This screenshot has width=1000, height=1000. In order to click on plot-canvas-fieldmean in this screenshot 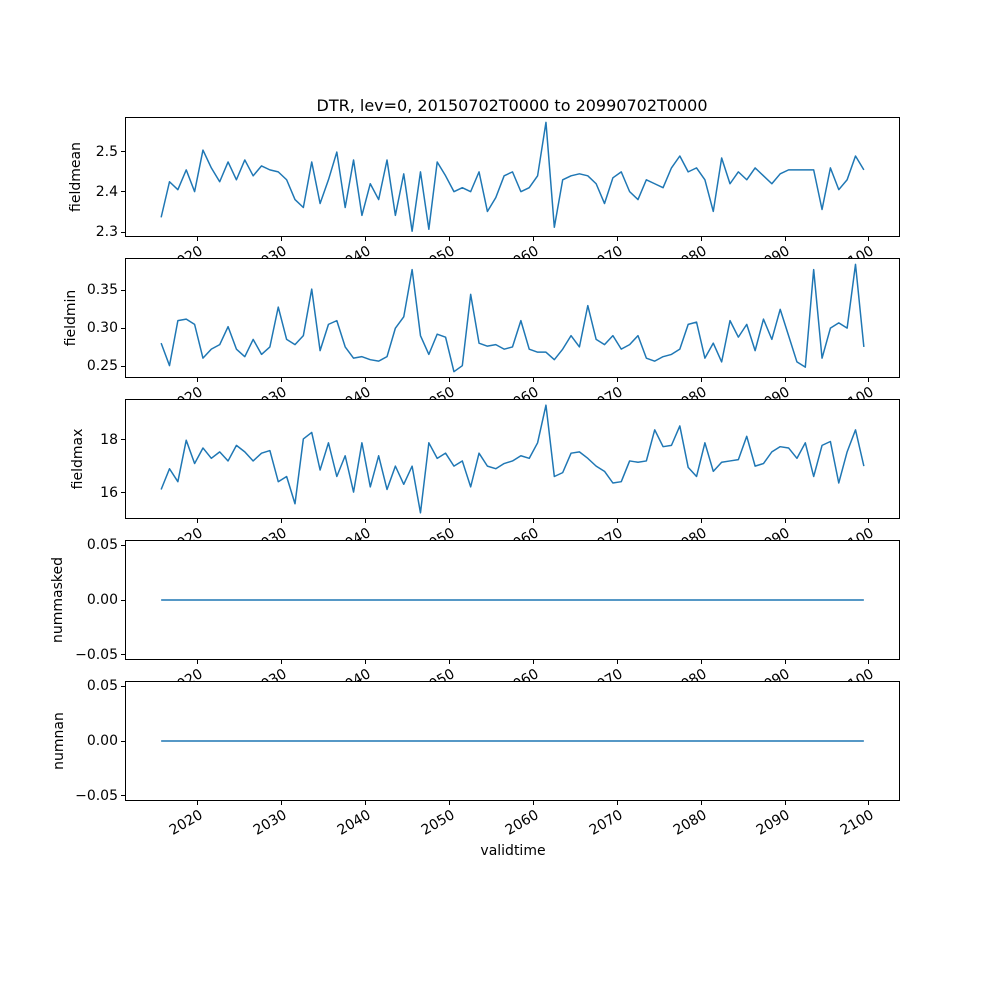, I will do `click(512, 176)`.